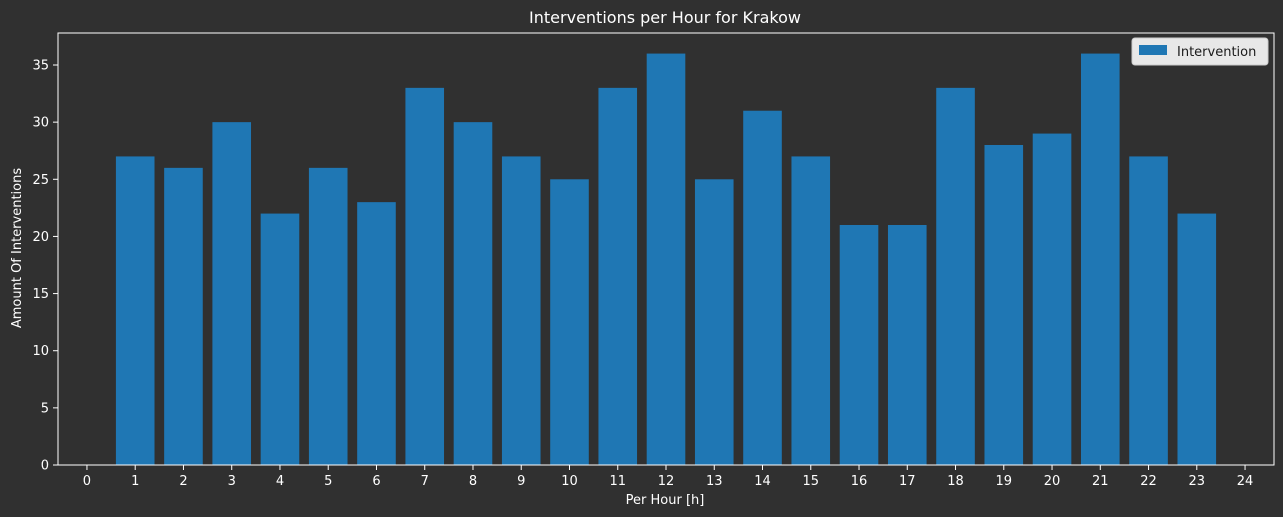  I want to click on x-tick-label: 4, so click(280, 481).